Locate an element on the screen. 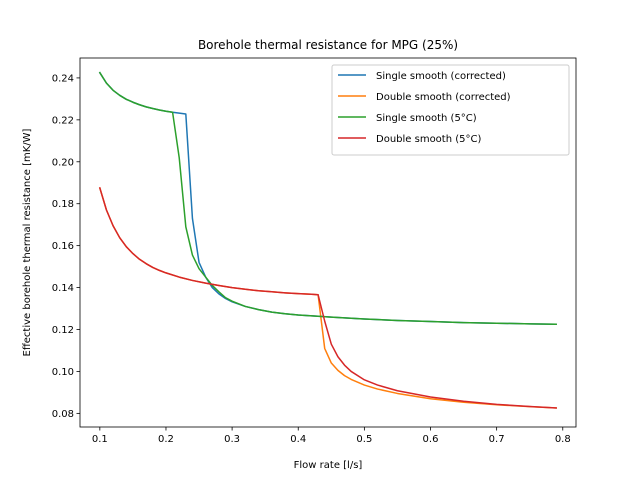  y-tick-label: 0.20 is located at coordinates (63, 162).